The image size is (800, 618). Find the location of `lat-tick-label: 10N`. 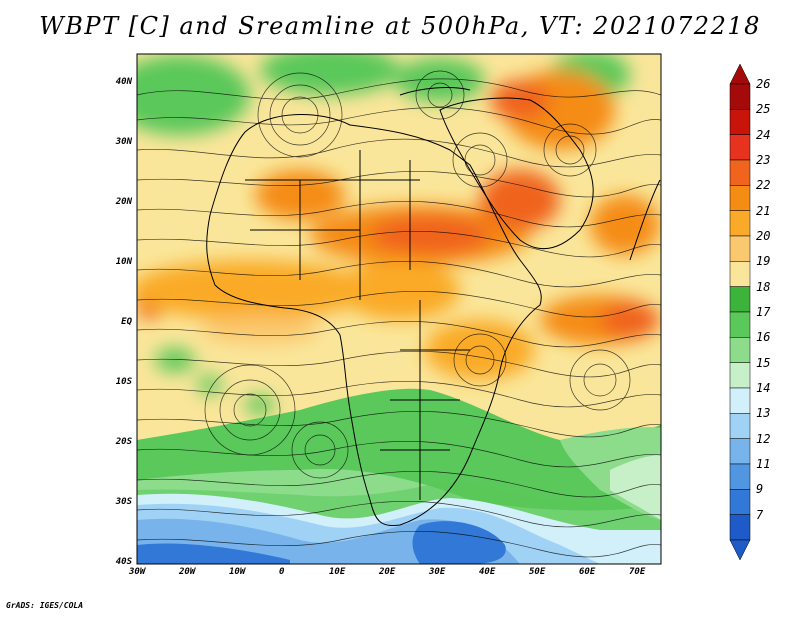

lat-tick-label: 10N is located at coordinates (123, 262).